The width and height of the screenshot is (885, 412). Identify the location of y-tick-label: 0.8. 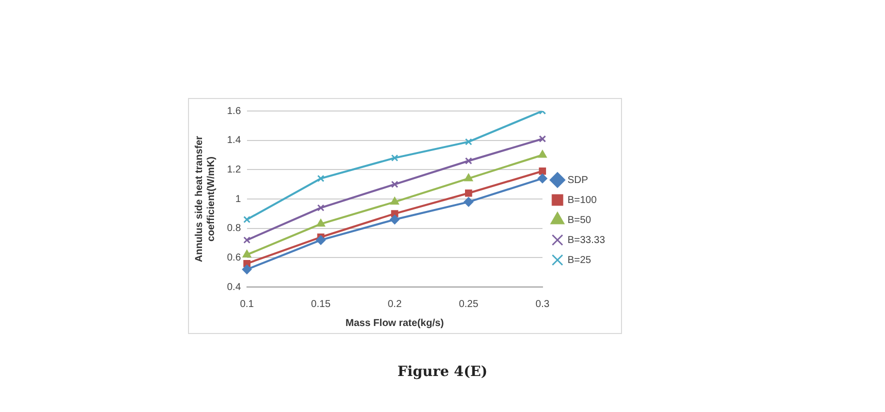
(234, 228).